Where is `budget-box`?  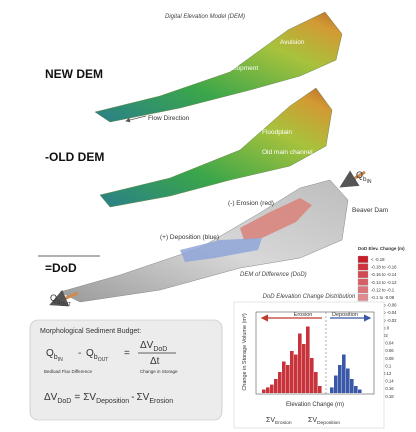 budget-box is located at coordinates (126, 370).